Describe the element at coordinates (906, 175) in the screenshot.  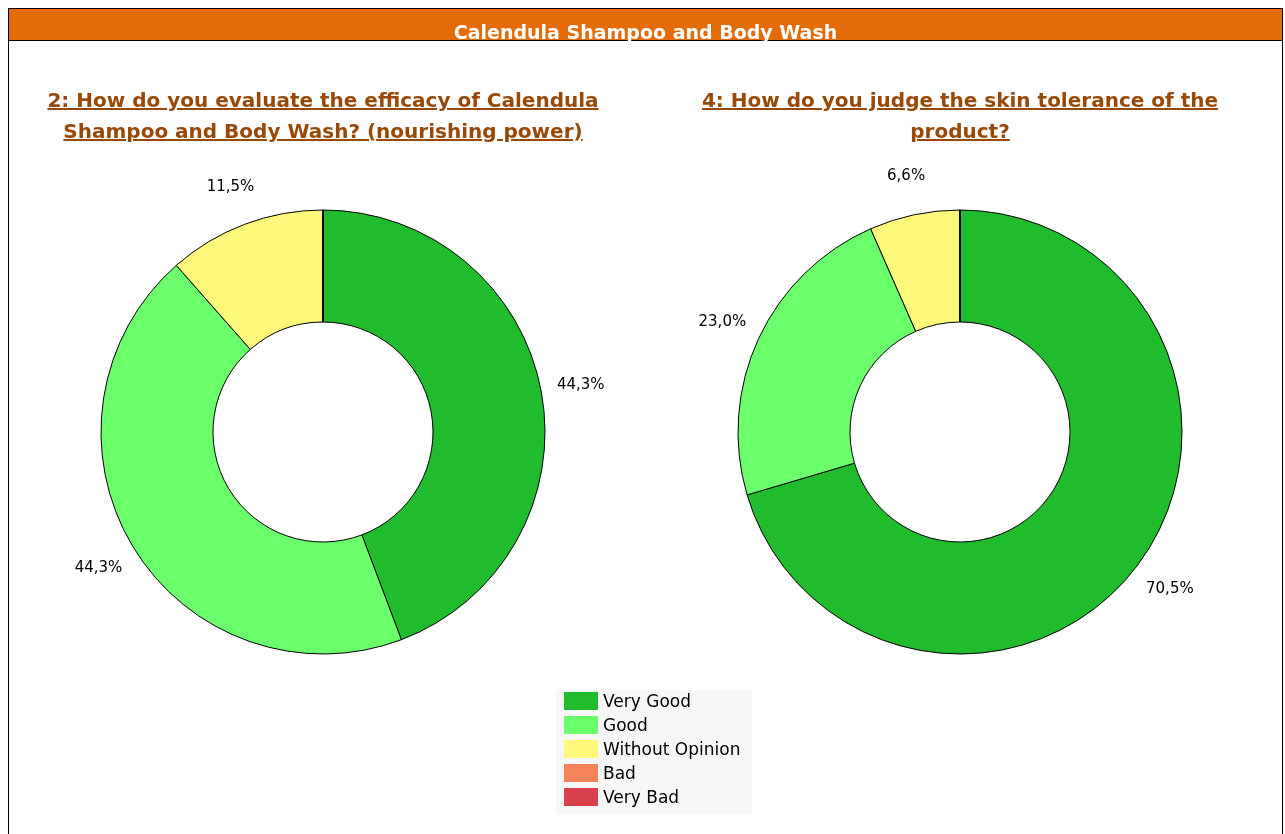
I see `data-label: 6,6%` at that location.